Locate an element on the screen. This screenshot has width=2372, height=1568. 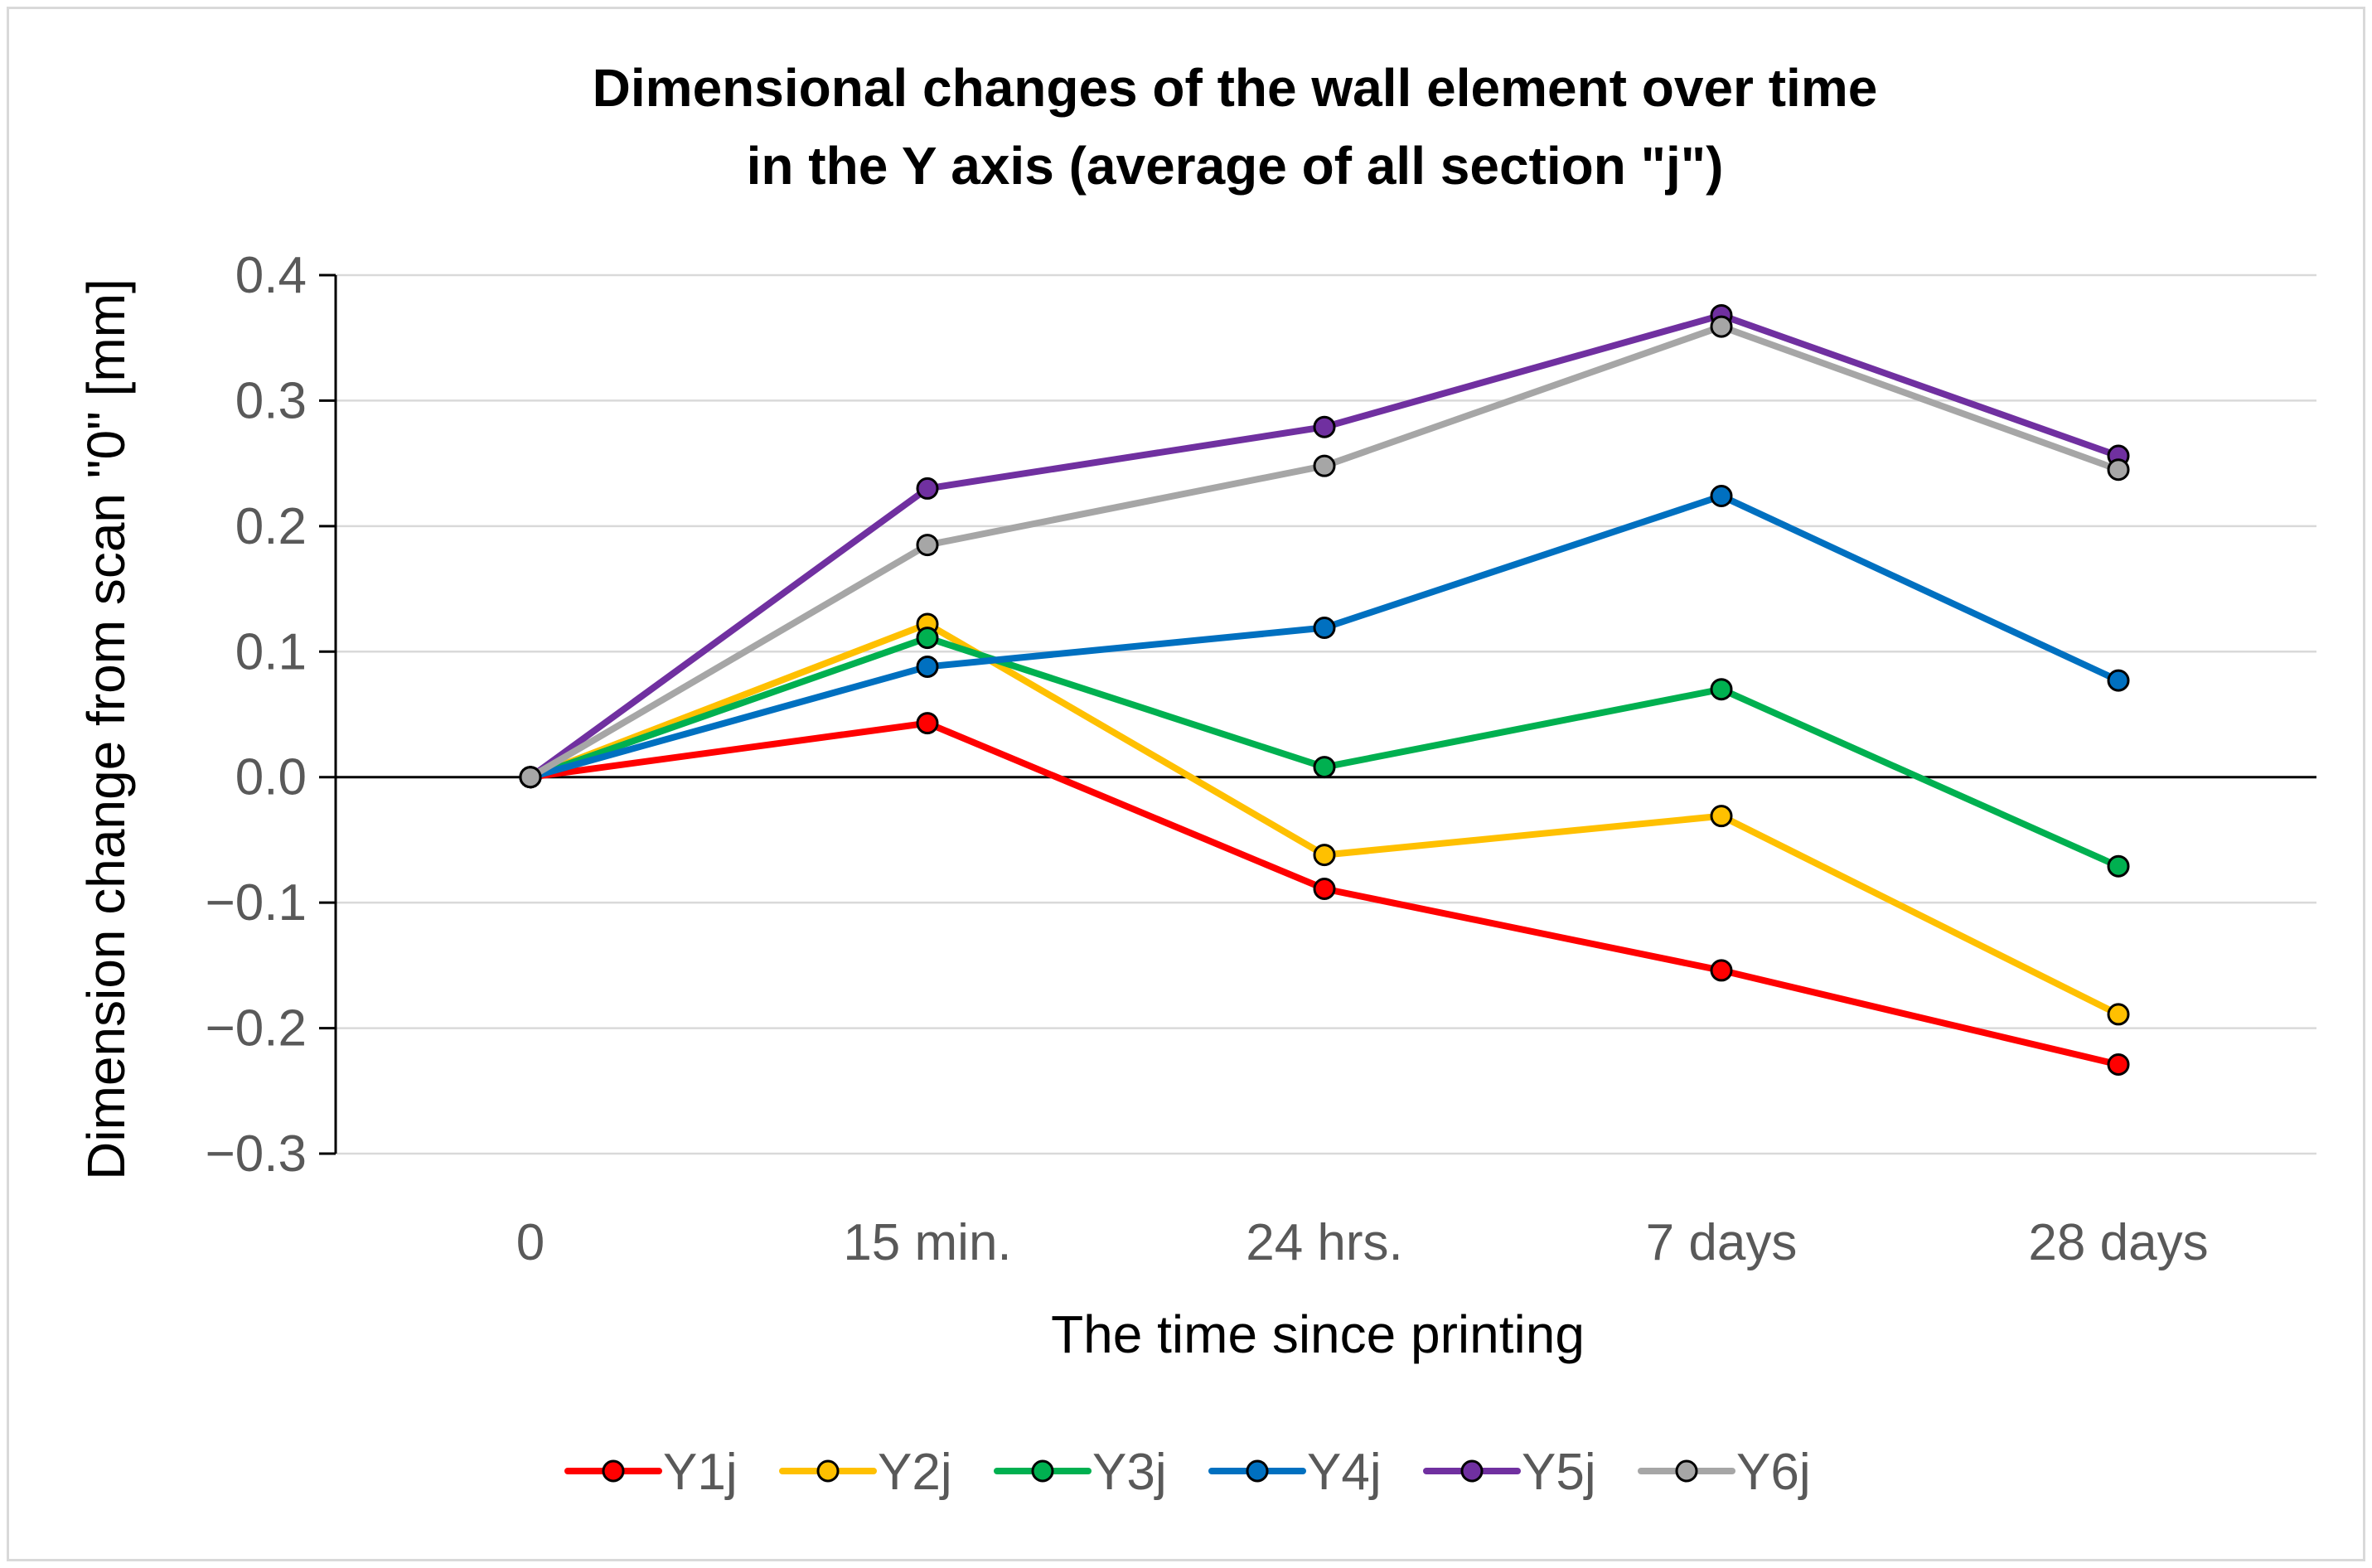
legend: Y1j Y2j Y3j Y4j Y5j Y6j is located at coordinates (1188, 1472).